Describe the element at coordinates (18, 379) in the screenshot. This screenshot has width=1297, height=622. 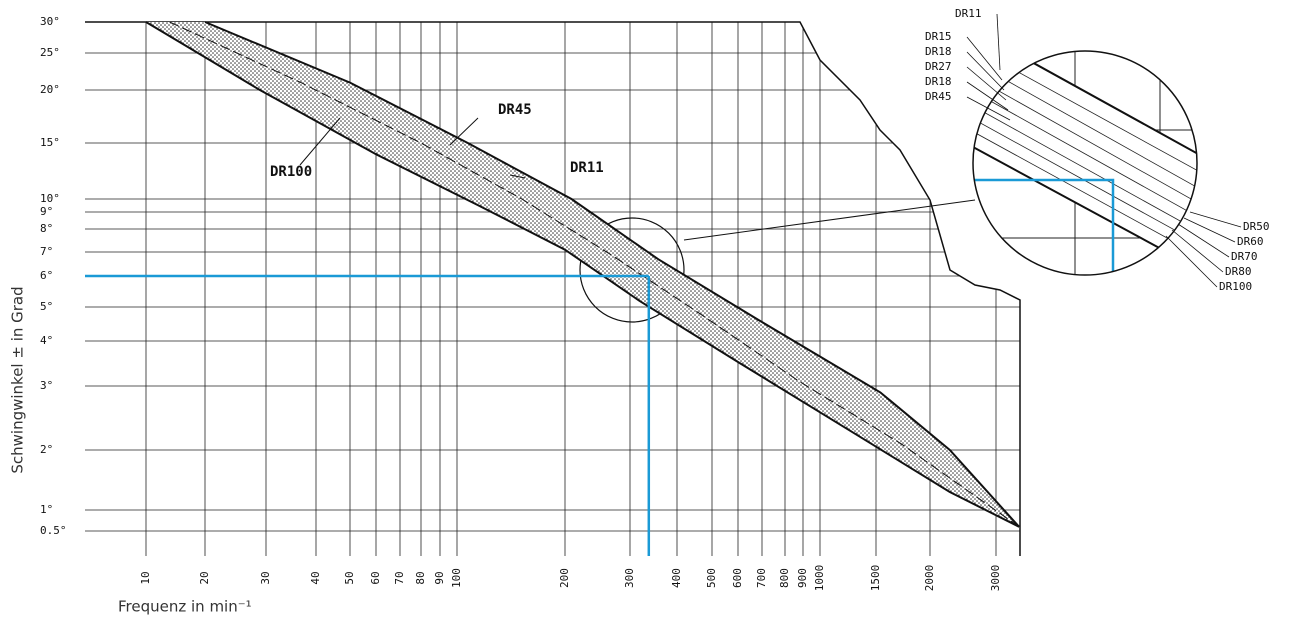
I see `y-axis-title: Schwingwinkel ± in Grad` at that location.